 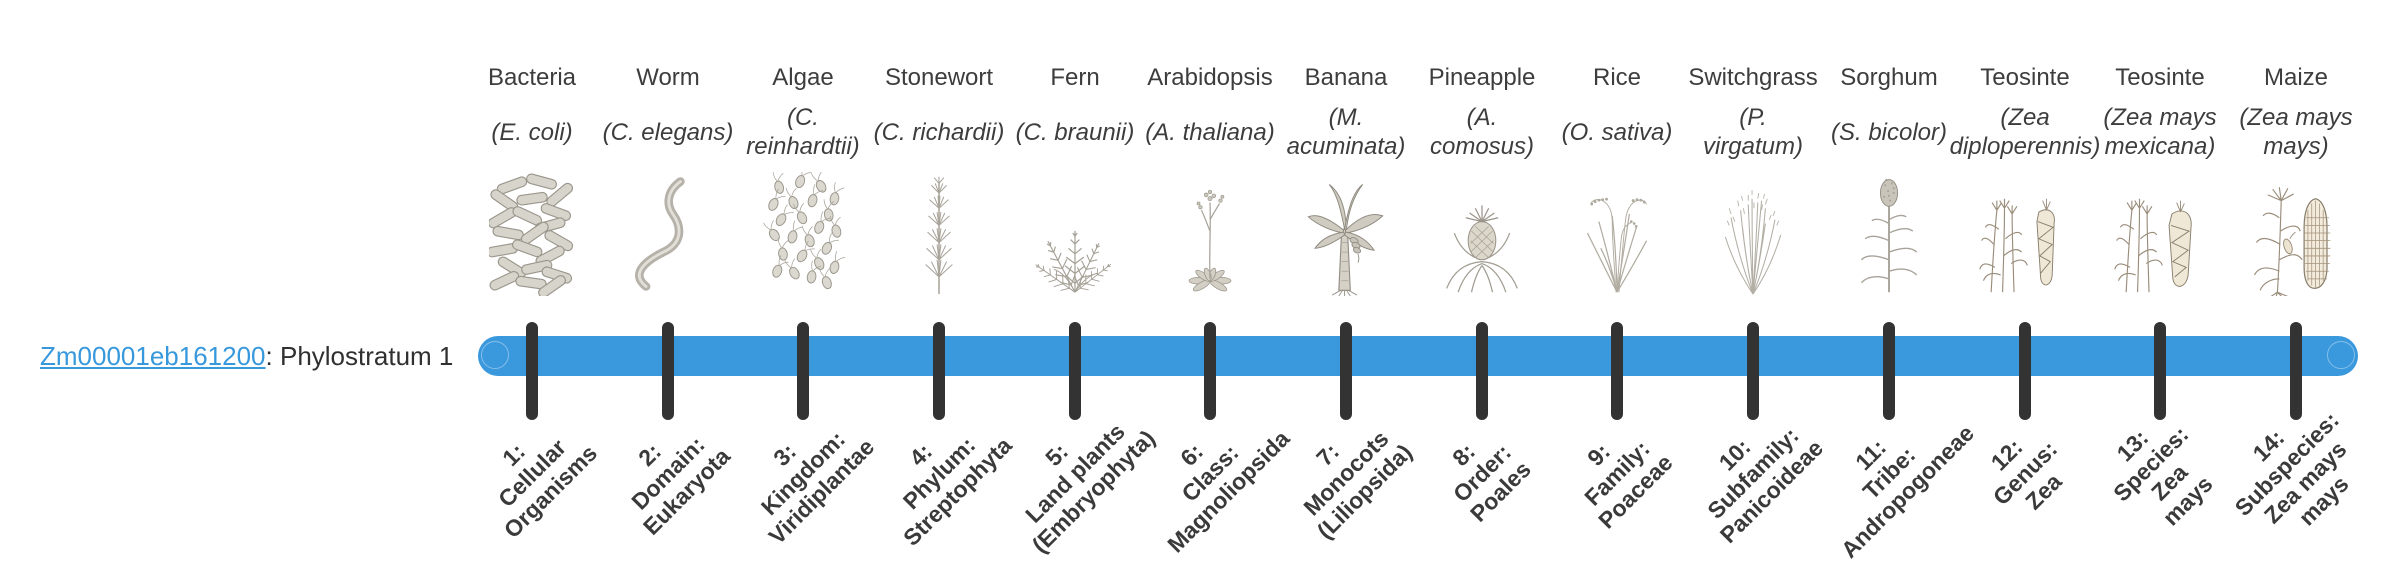 What do you see at coordinates (2291, 468) in the screenshot?
I see `phylostratum-label-text: 14: Subspecies: Zea mays mays` at bounding box center [2291, 468].